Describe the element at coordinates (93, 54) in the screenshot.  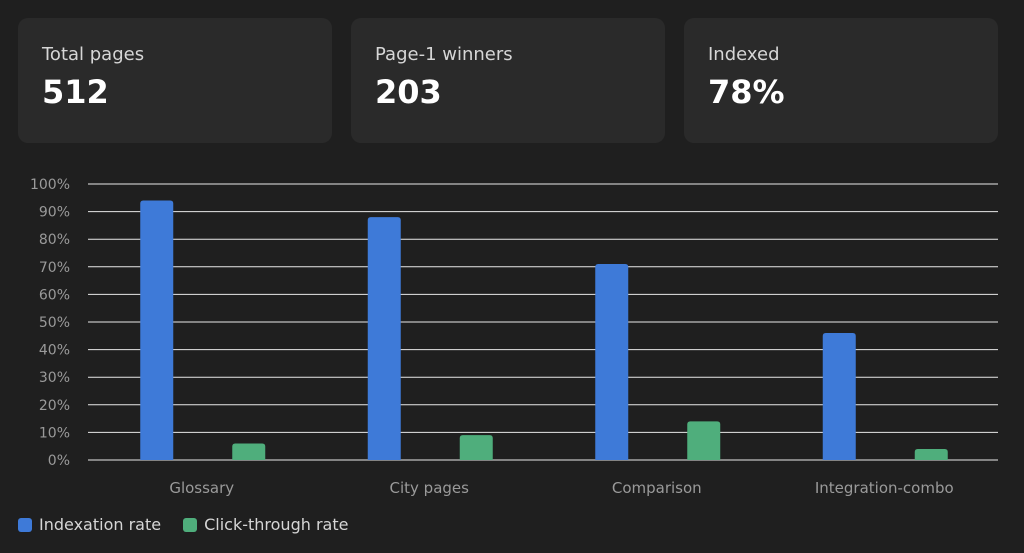
I see `stat-label: Total pages` at that location.